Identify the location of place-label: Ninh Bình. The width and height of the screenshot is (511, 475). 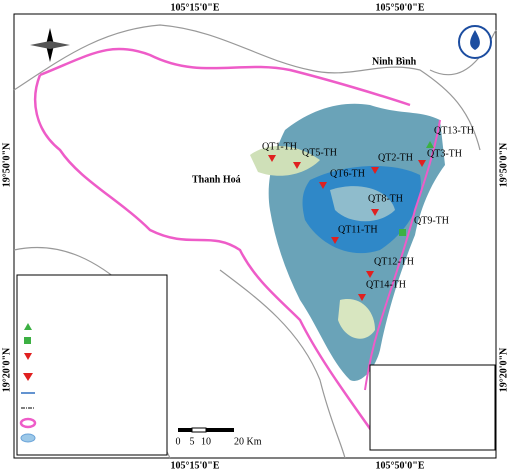
(394, 61).